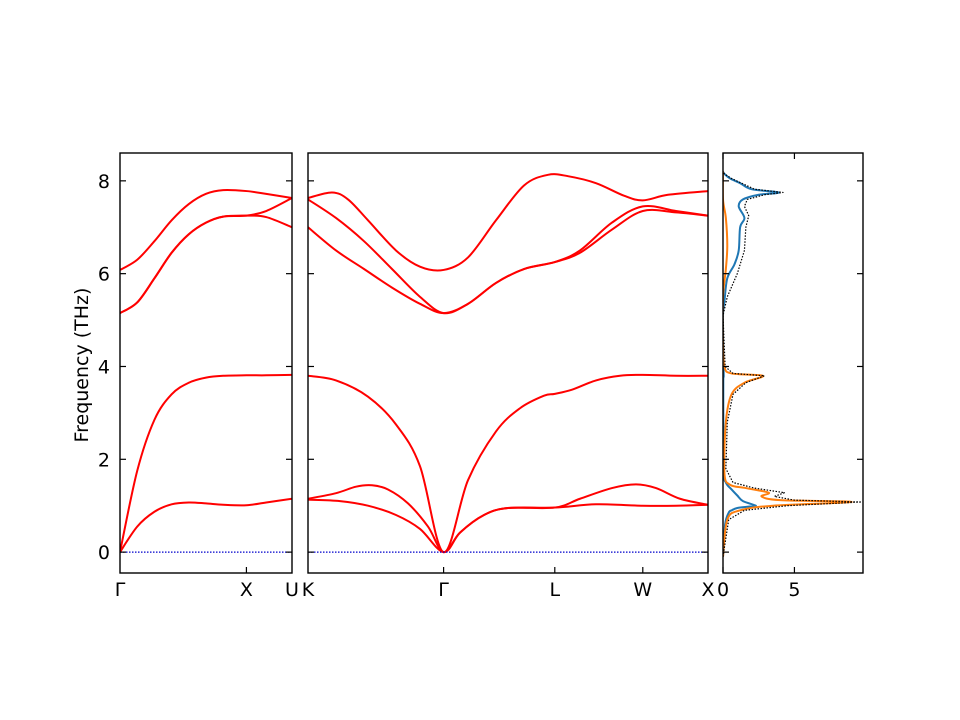 The image size is (960, 720). I want to click on x-tick-label: W, so click(642, 590).